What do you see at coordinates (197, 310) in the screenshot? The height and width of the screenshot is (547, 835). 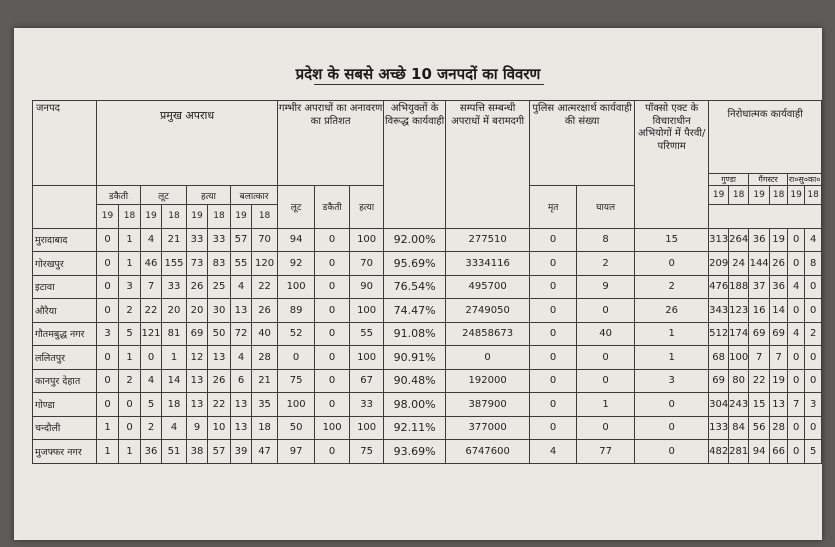 I see `crime-value-cell: 20` at bounding box center [197, 310].